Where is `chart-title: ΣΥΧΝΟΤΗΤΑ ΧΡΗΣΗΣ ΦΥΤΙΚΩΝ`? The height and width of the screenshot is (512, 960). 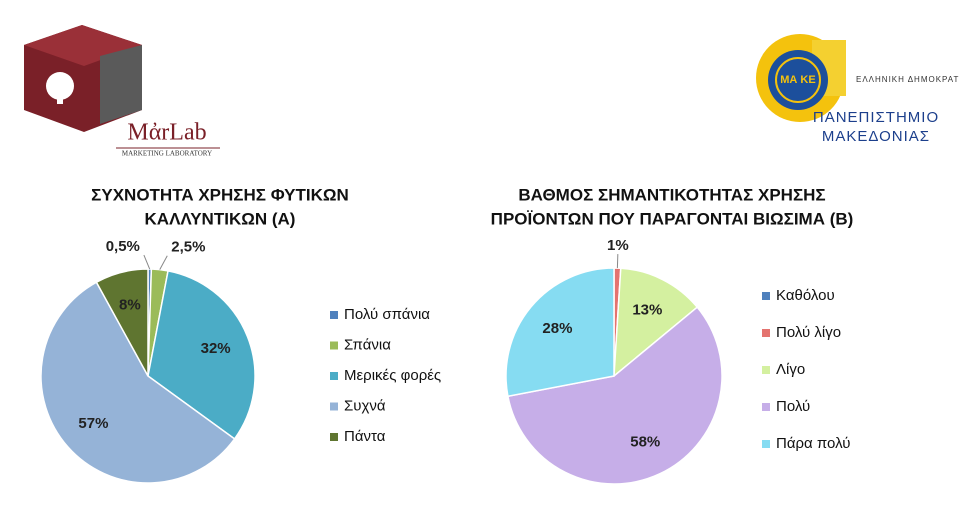 chart-title: ΣΥΧΝΟΤΗΤΑ ΧΡΗΣΗΣ ΦΥΤΙΚΩΝ is located at coordinates (220, 194).